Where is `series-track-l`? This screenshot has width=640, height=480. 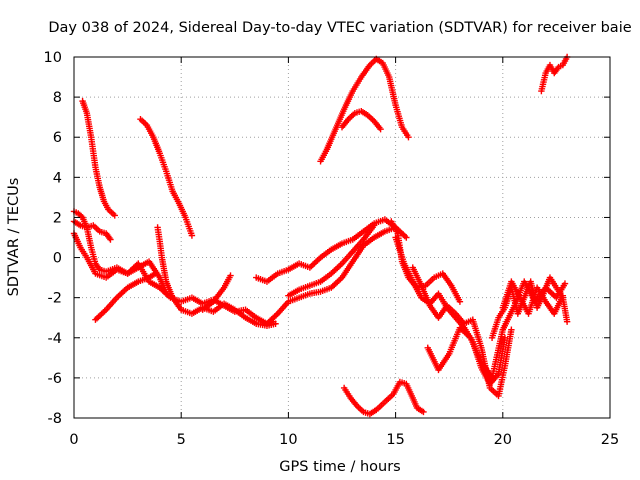 series-track-l is located at coordinates (364, 110).